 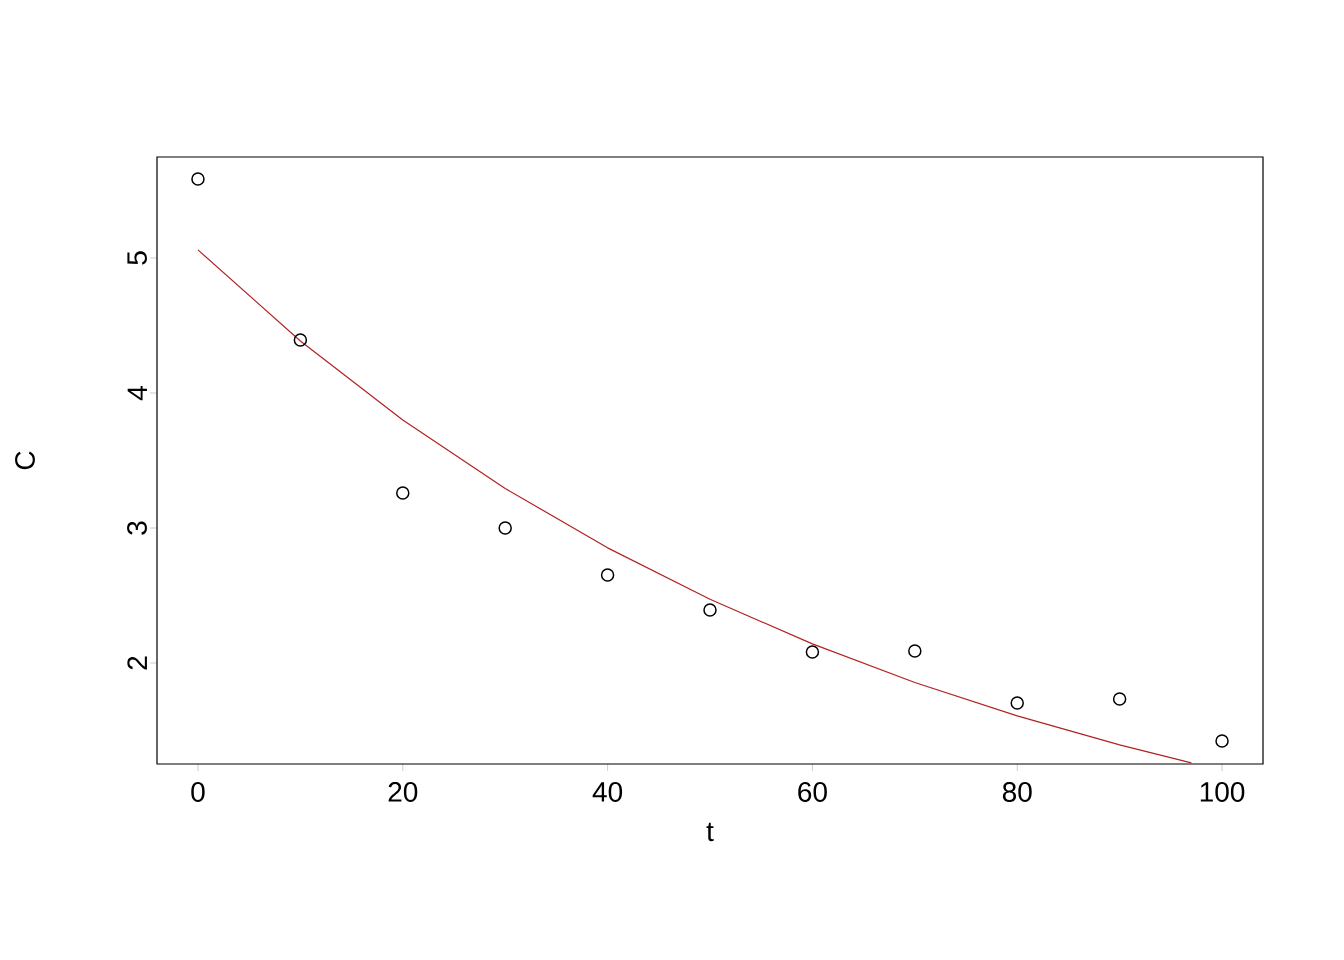 I want to click on y-tick-label: 3, so click(x=137, y=528).